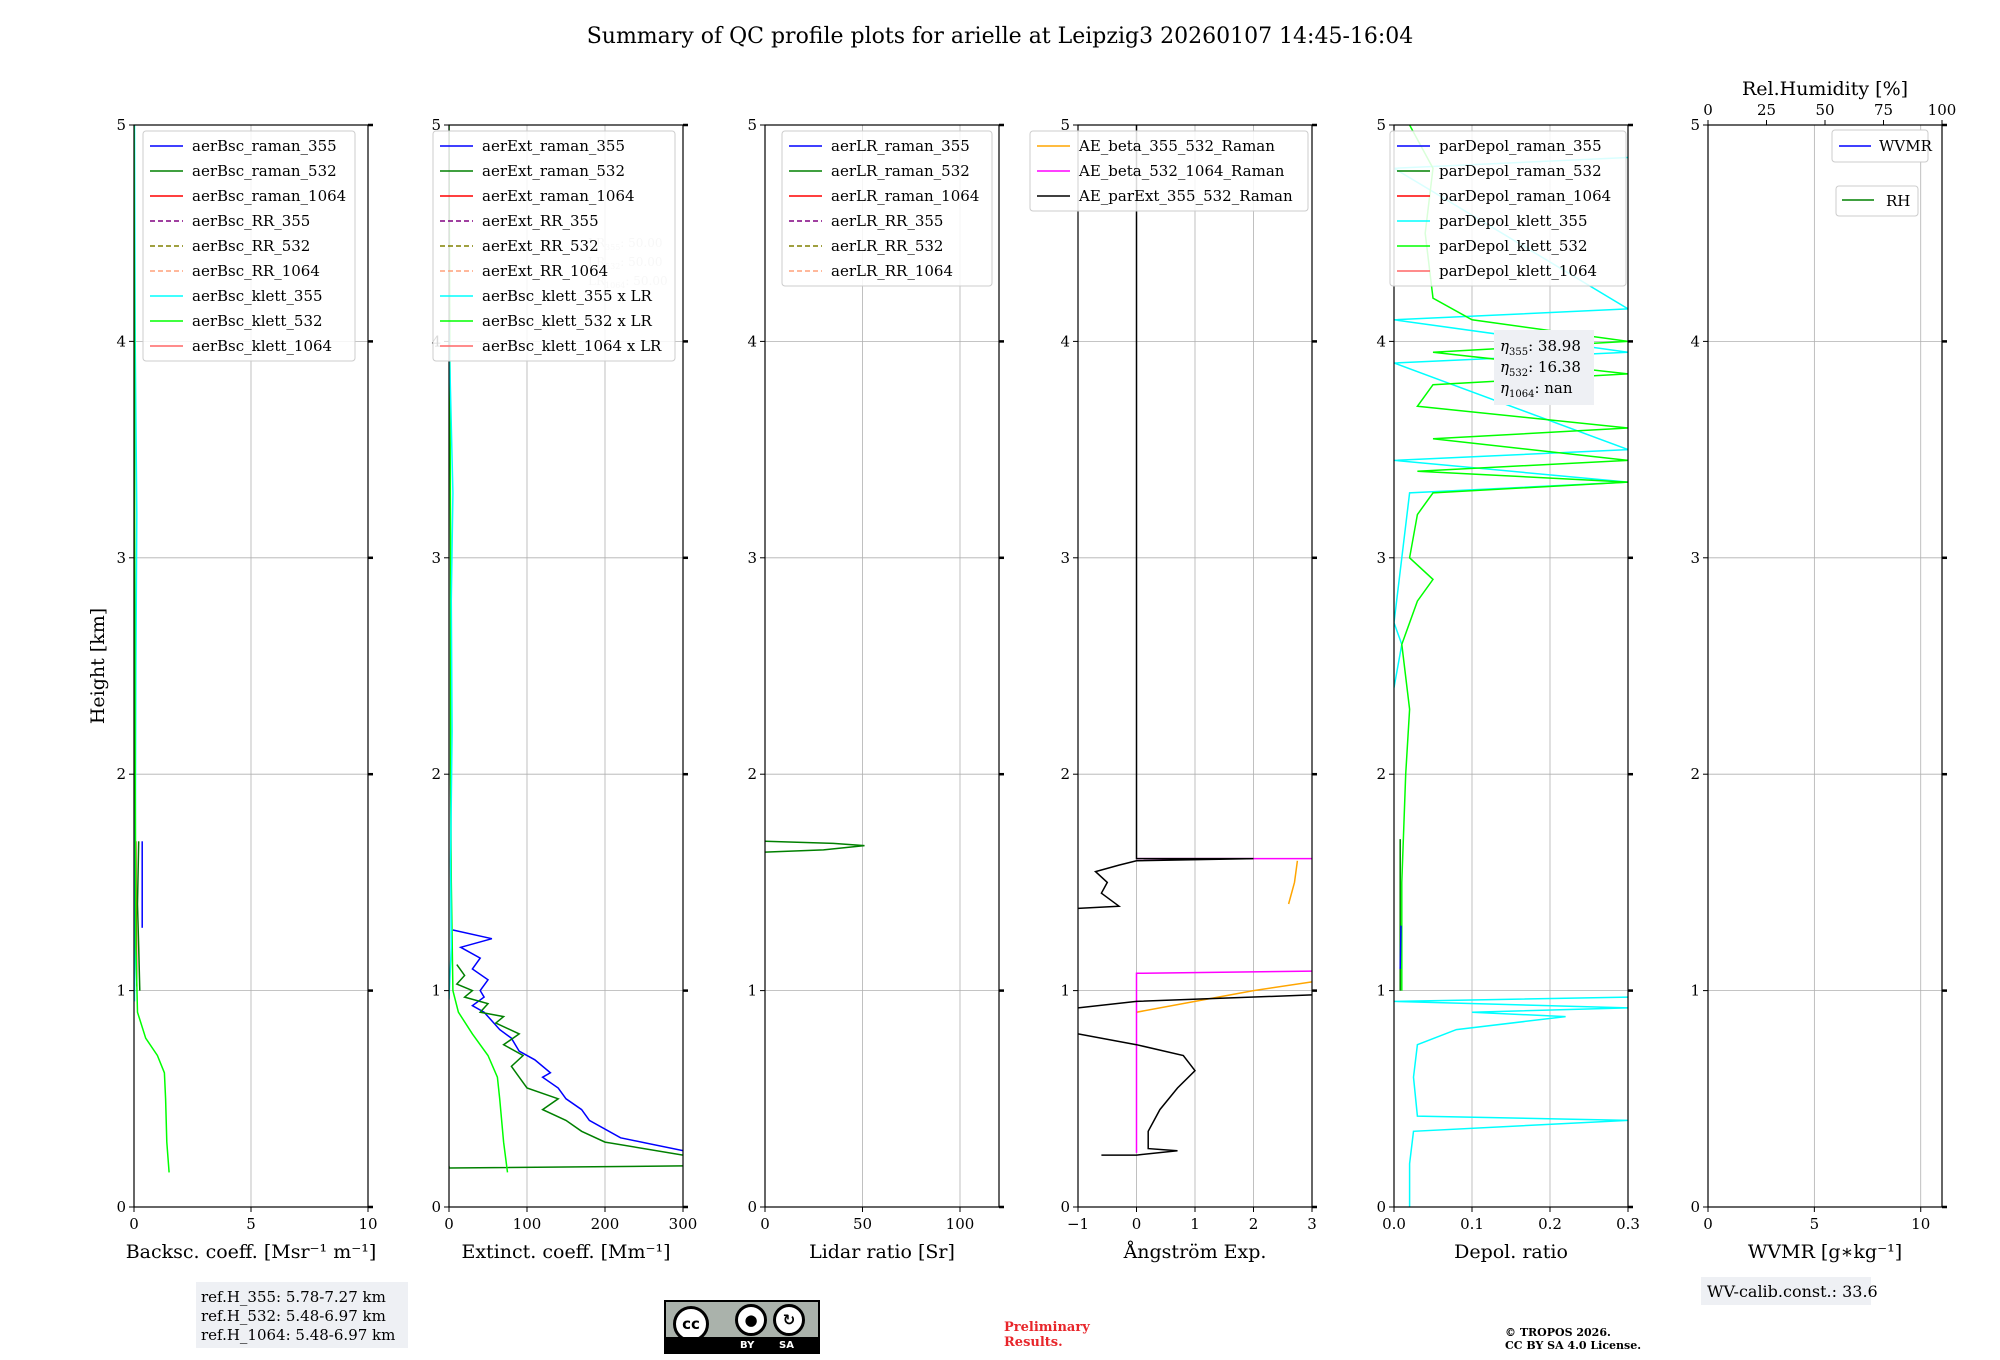  What do you see at coordinates (567, 296) in the screenshot?
I see `legend-label: aerBsc_klett_355 x LR` at bounding box center [567, 296].